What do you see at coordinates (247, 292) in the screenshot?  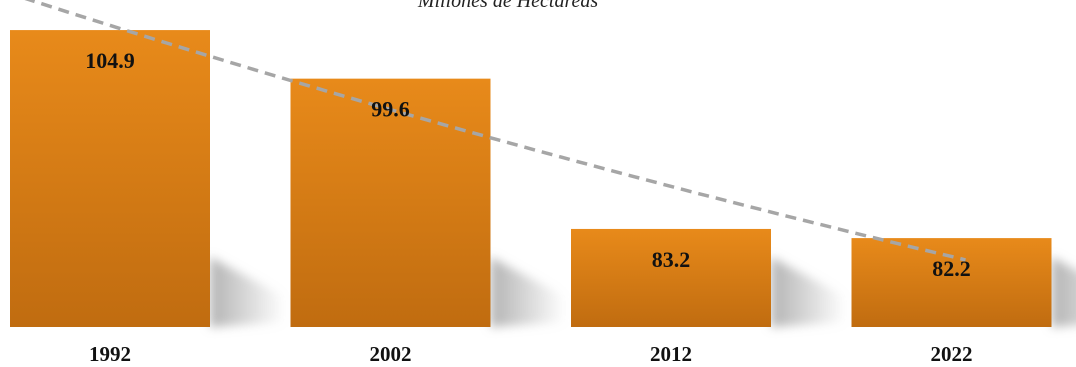 I see `bar-shadow-1992` at bounding box center [247, 292].